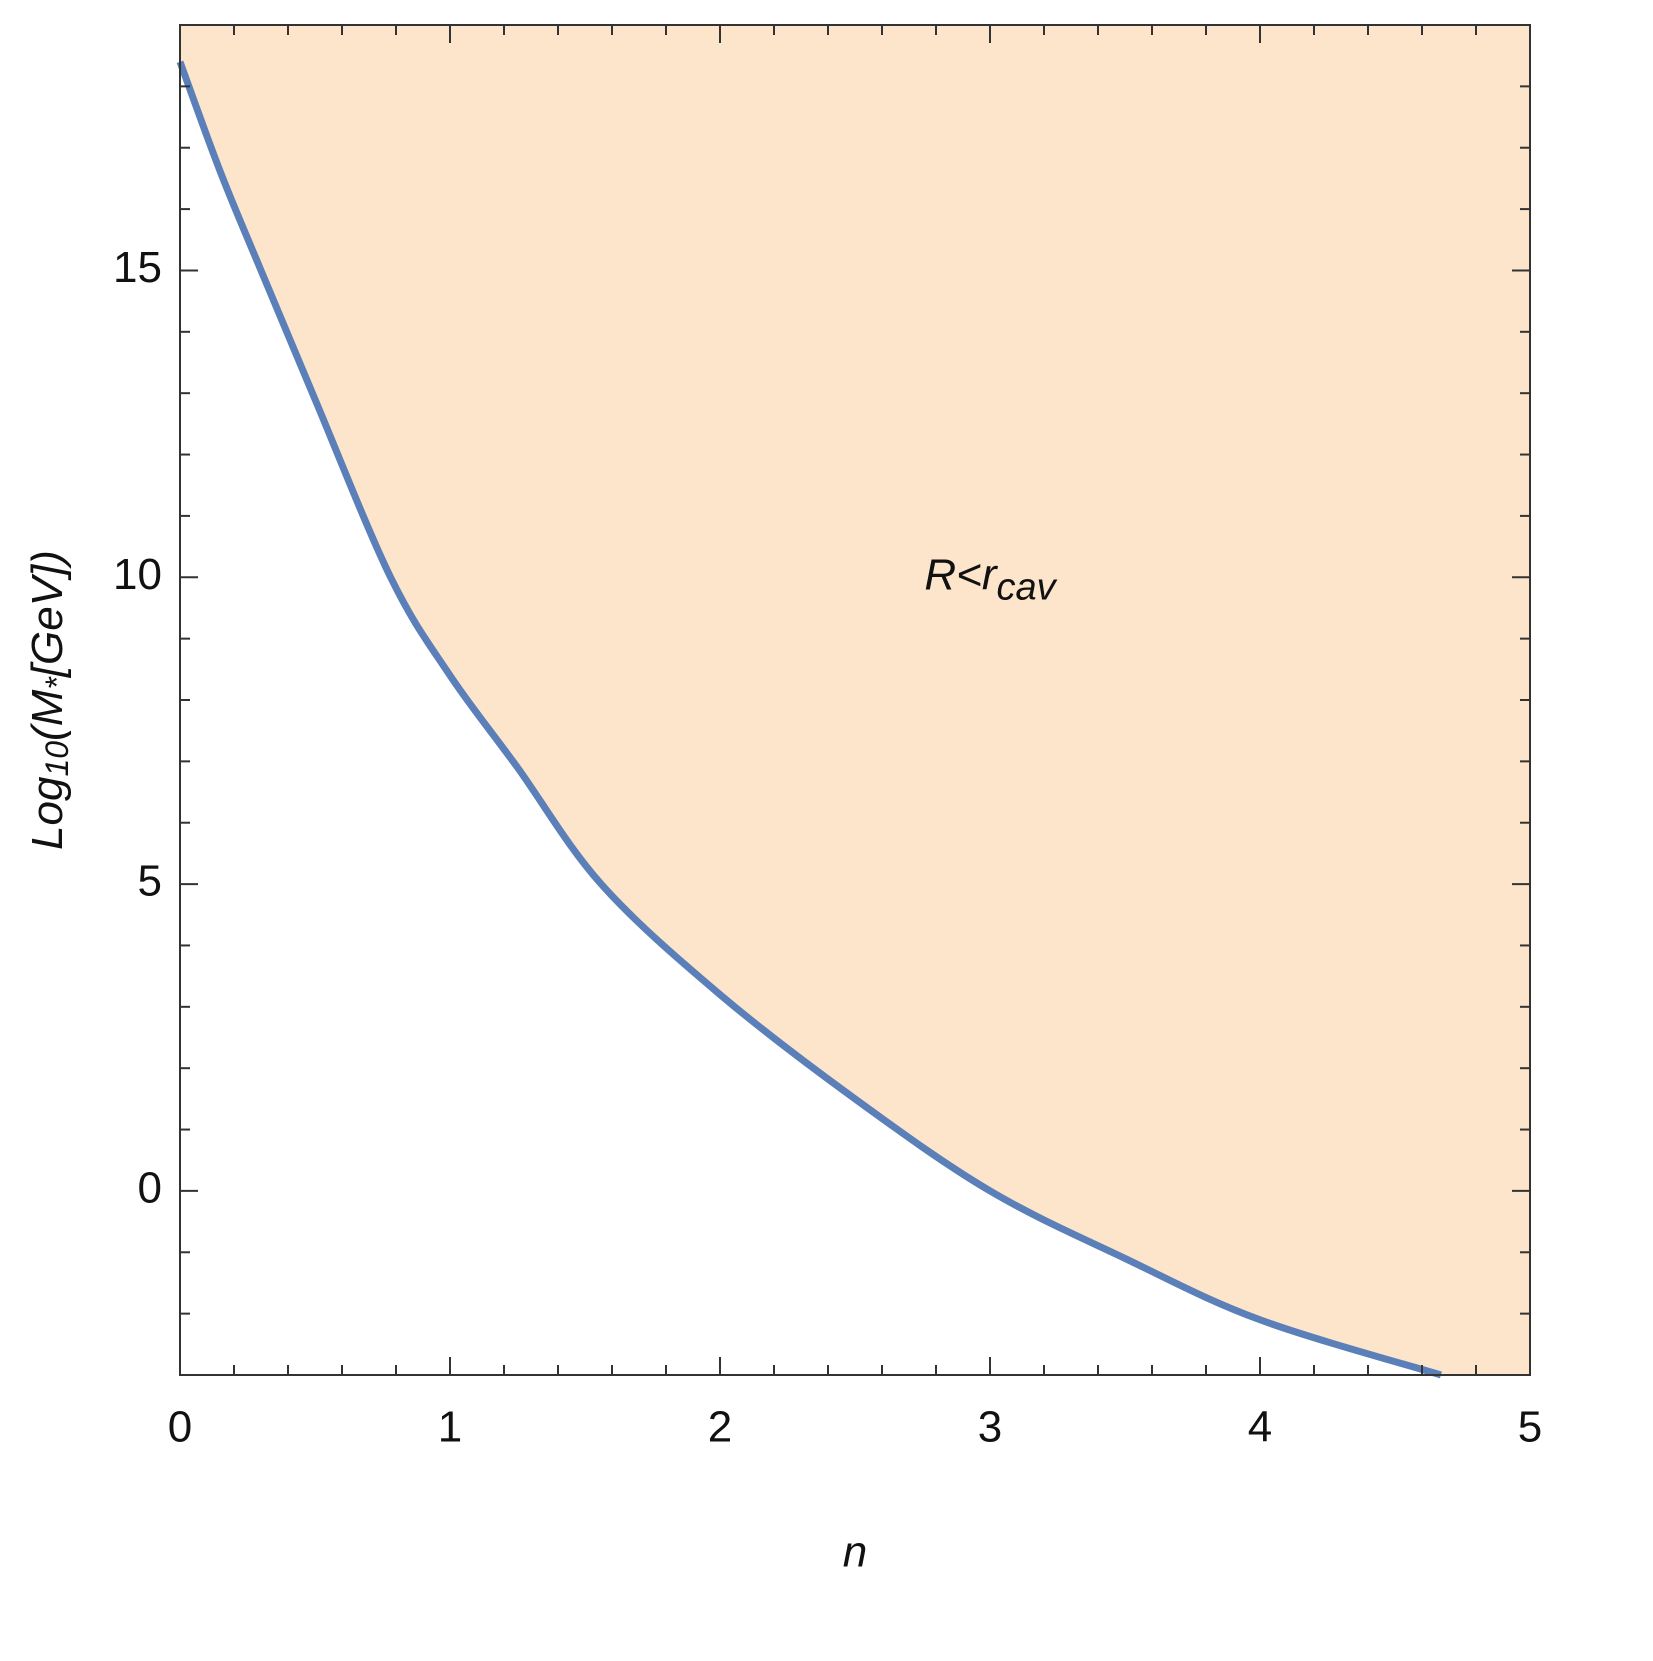  I want to click on x-tick-label: 1, so click(450, 1427).